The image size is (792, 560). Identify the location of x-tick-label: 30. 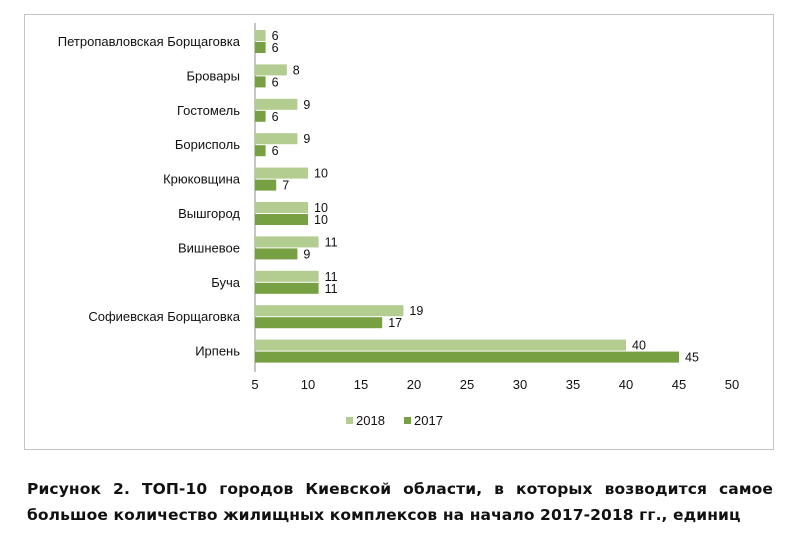
(520, 384).